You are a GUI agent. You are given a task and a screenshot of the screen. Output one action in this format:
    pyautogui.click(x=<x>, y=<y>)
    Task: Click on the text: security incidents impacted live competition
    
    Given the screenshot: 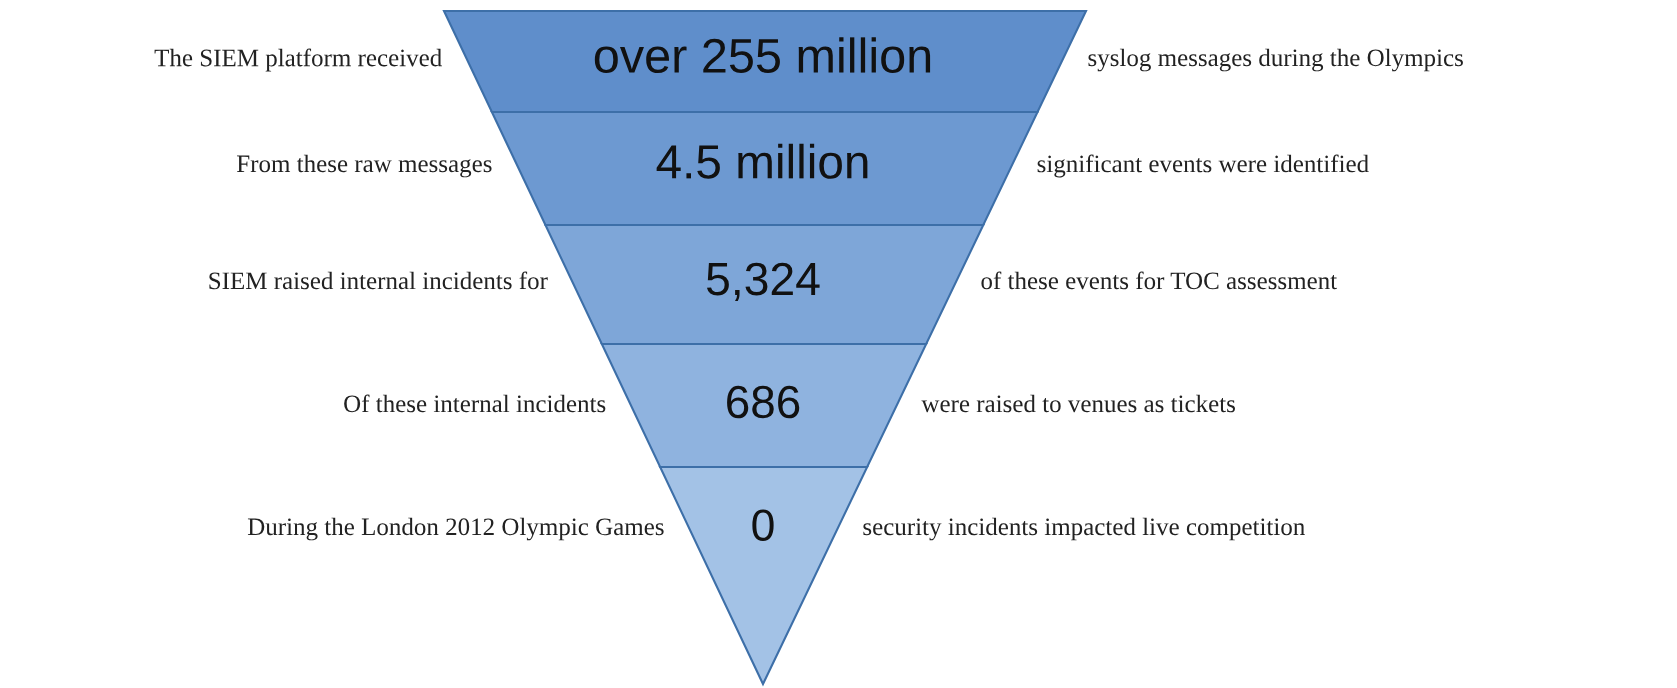 What is the action you would take?
    pyautogui.click(x=1084, y=529)
    